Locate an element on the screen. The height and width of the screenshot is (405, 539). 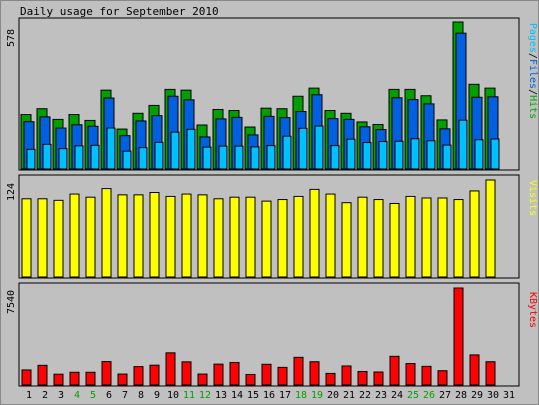
day-label-31: 31 is located at coordinates (509, 395).